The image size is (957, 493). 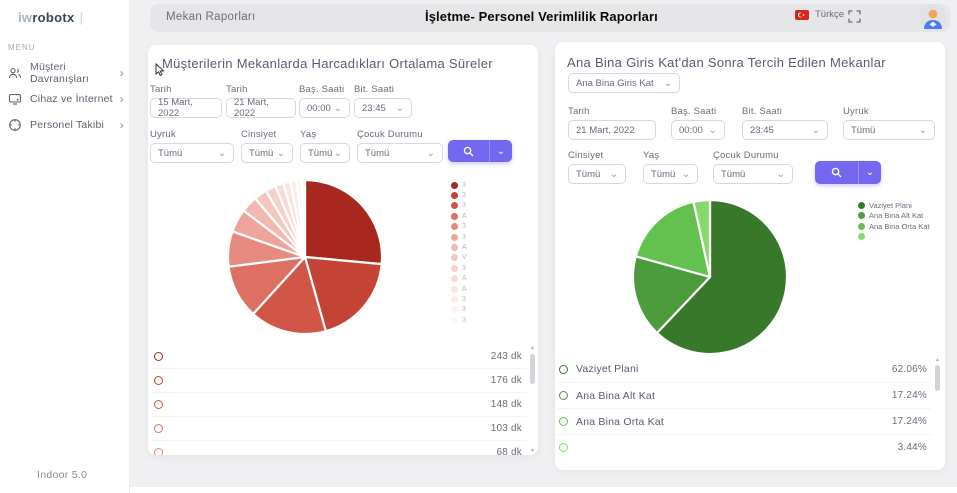 What do you see at coordinates (848, 172) in the screenshot?
I see `right-search-button: ⌄` at bounding box center [848, 172].